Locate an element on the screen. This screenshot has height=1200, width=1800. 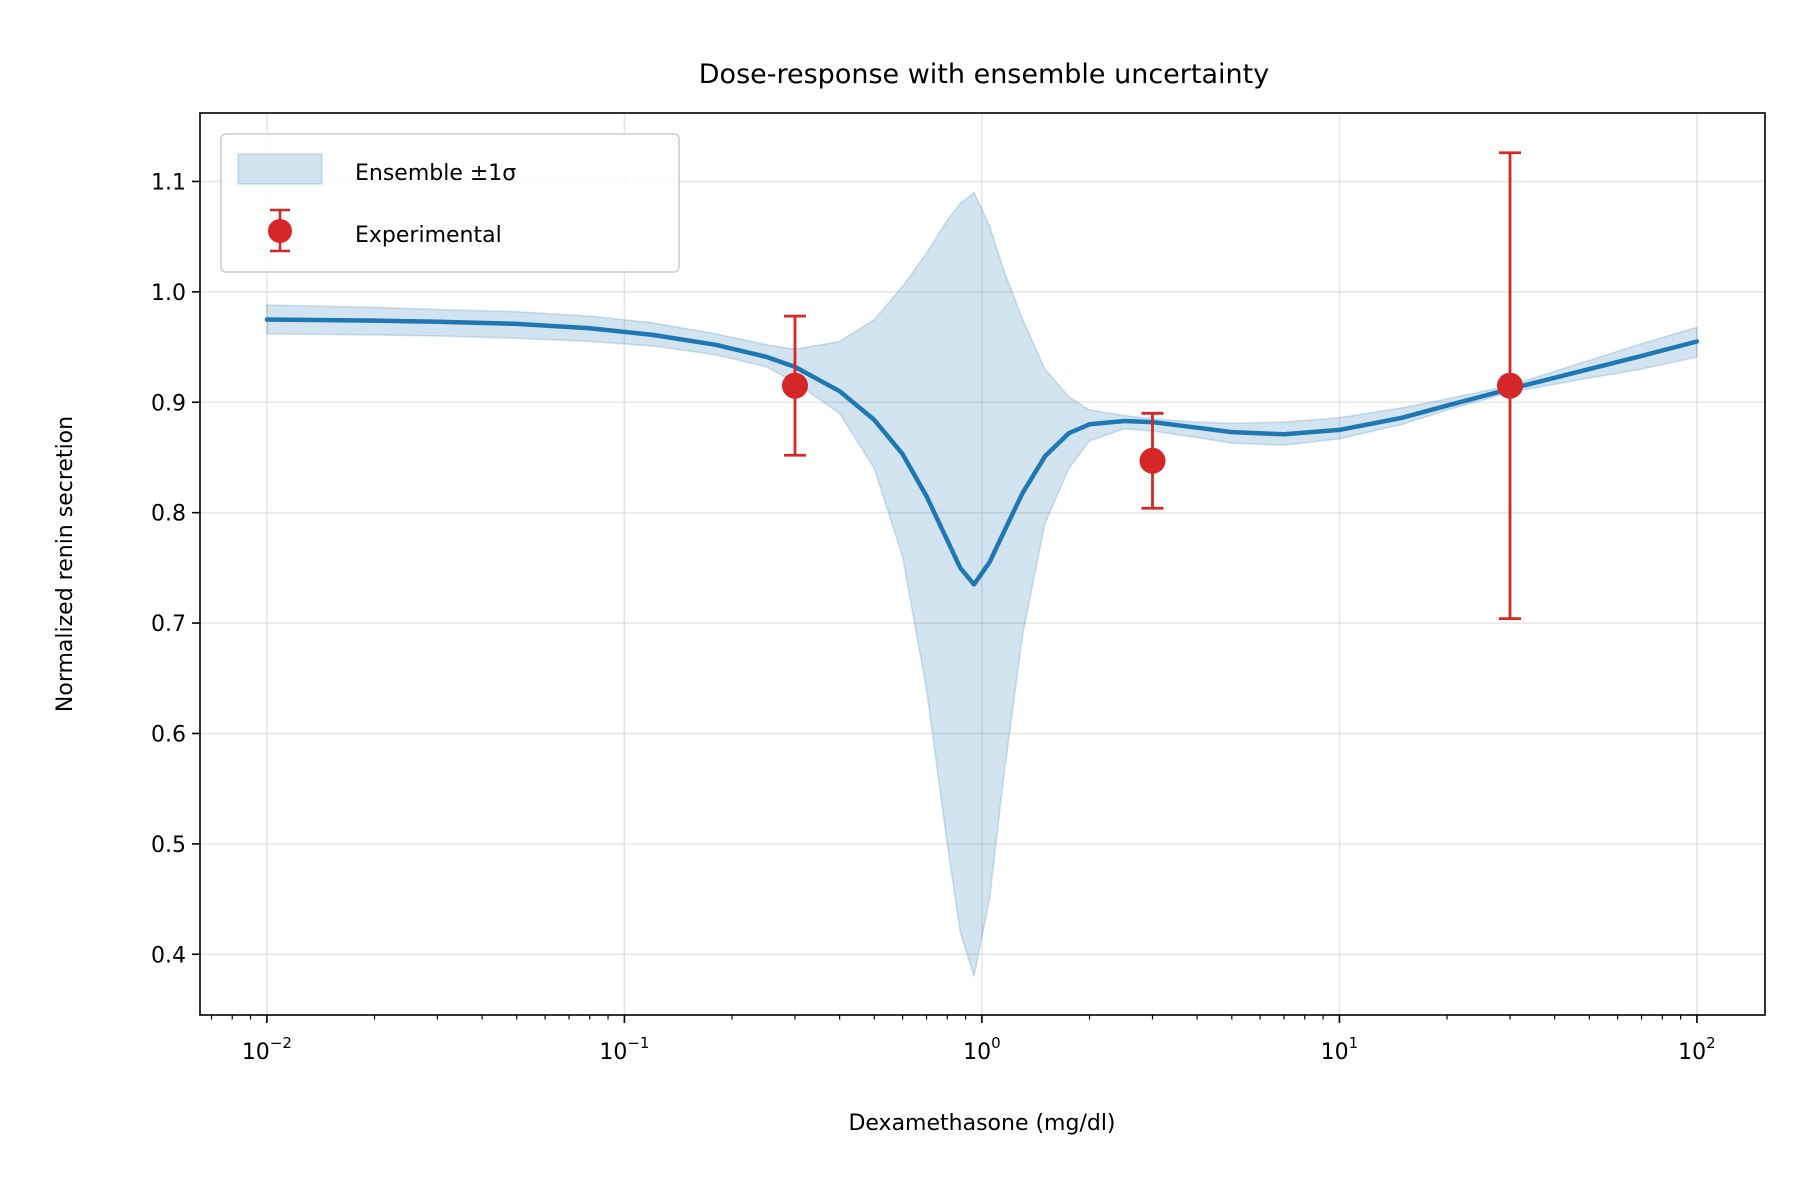
x-axis-ticks: 10⁻² 10⁻¹ 10⁰ 10¹ 10² is located at coordinates (963, 1040).